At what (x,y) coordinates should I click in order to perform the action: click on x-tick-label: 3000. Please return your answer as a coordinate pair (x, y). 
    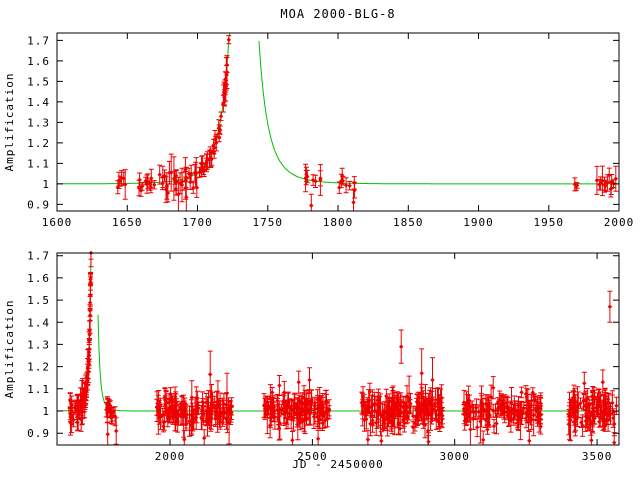
    Looking at the image, I should click on (454, 456).